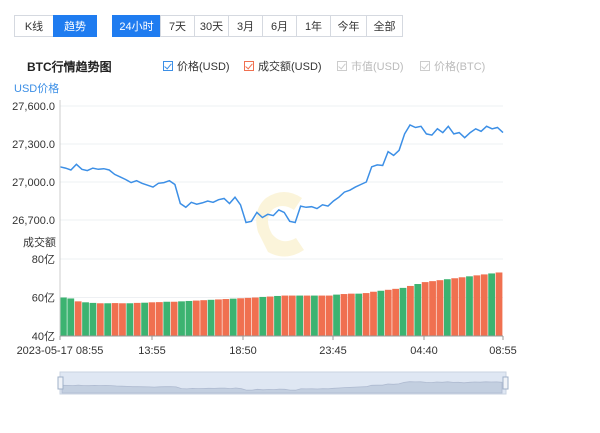 The image size is (600, 433). I want to click on view-tab-1: 趋势, so click(75, 26).